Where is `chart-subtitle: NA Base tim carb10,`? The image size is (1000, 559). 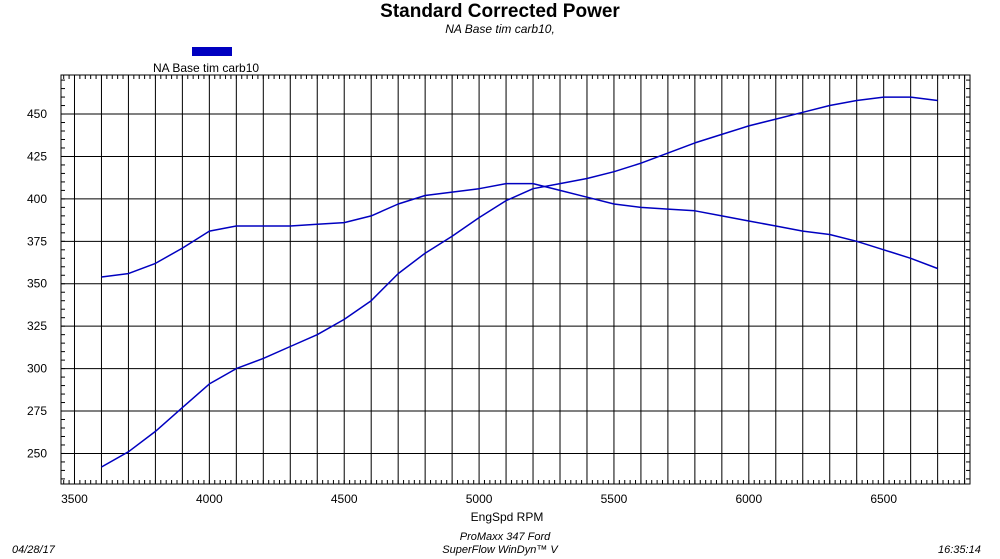
chart-subtitle: NA Base tim carb10, is located at coordinates (500, 29).